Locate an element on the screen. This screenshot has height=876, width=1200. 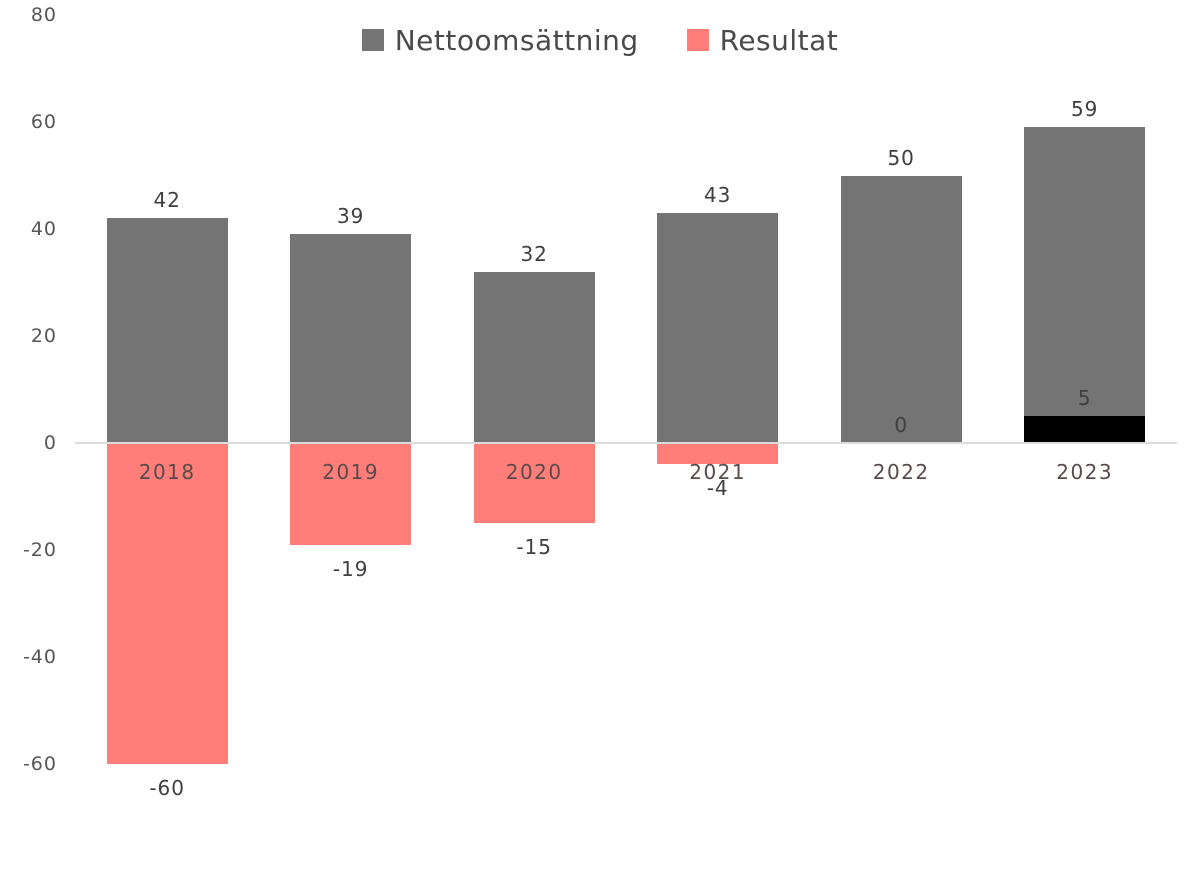
value-label-resultat-2018: -60 is located at coordinates (167, 788).